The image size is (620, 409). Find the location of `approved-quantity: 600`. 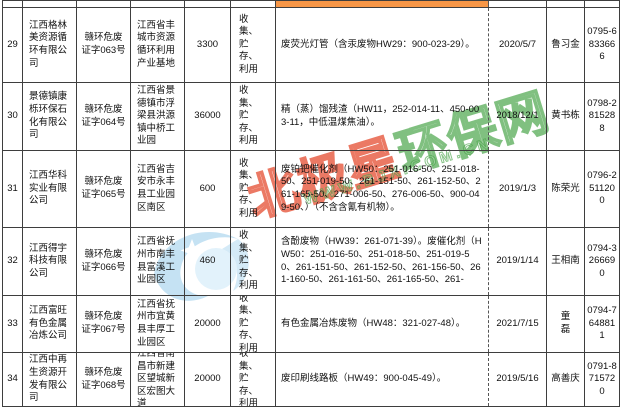

approved-quantity: 600 is located at coordinates (208, 189).